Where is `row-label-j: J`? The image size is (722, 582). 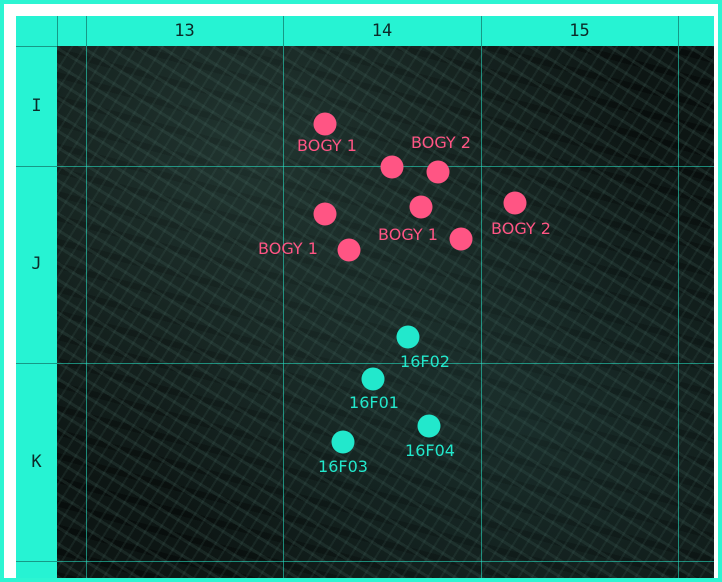 row-label-j: J is located at coordinates (36, 264).